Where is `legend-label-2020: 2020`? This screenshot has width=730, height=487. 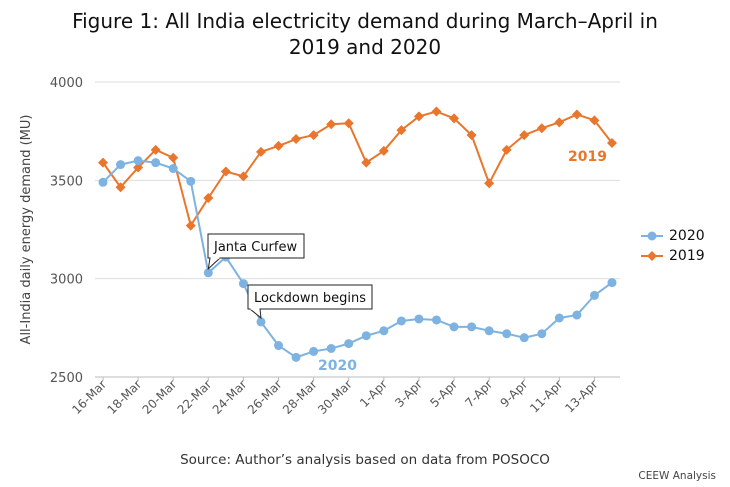
legend-label-2020: 2020 is located at coordinates (687, 236).